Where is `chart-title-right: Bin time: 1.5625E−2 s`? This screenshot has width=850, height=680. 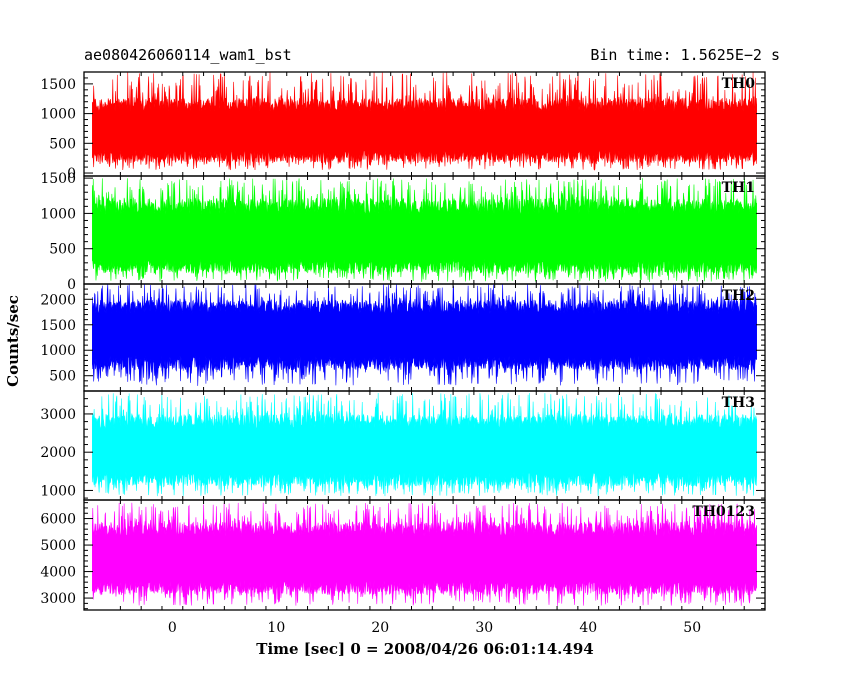 chart-title-right: Bin time: 1.5625E−2 s is located at coordinates (685, 55).